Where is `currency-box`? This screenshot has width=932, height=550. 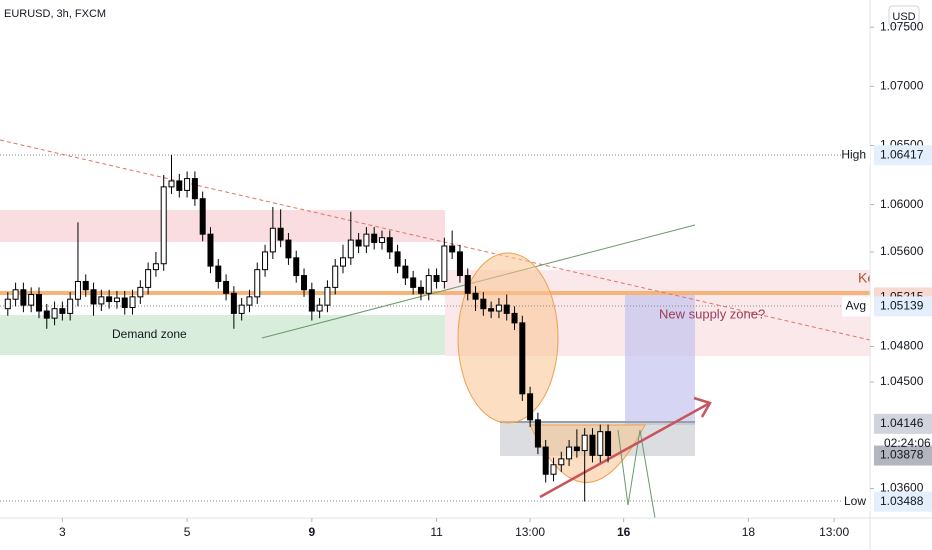 currency-box is located at coordinates (904, 16).